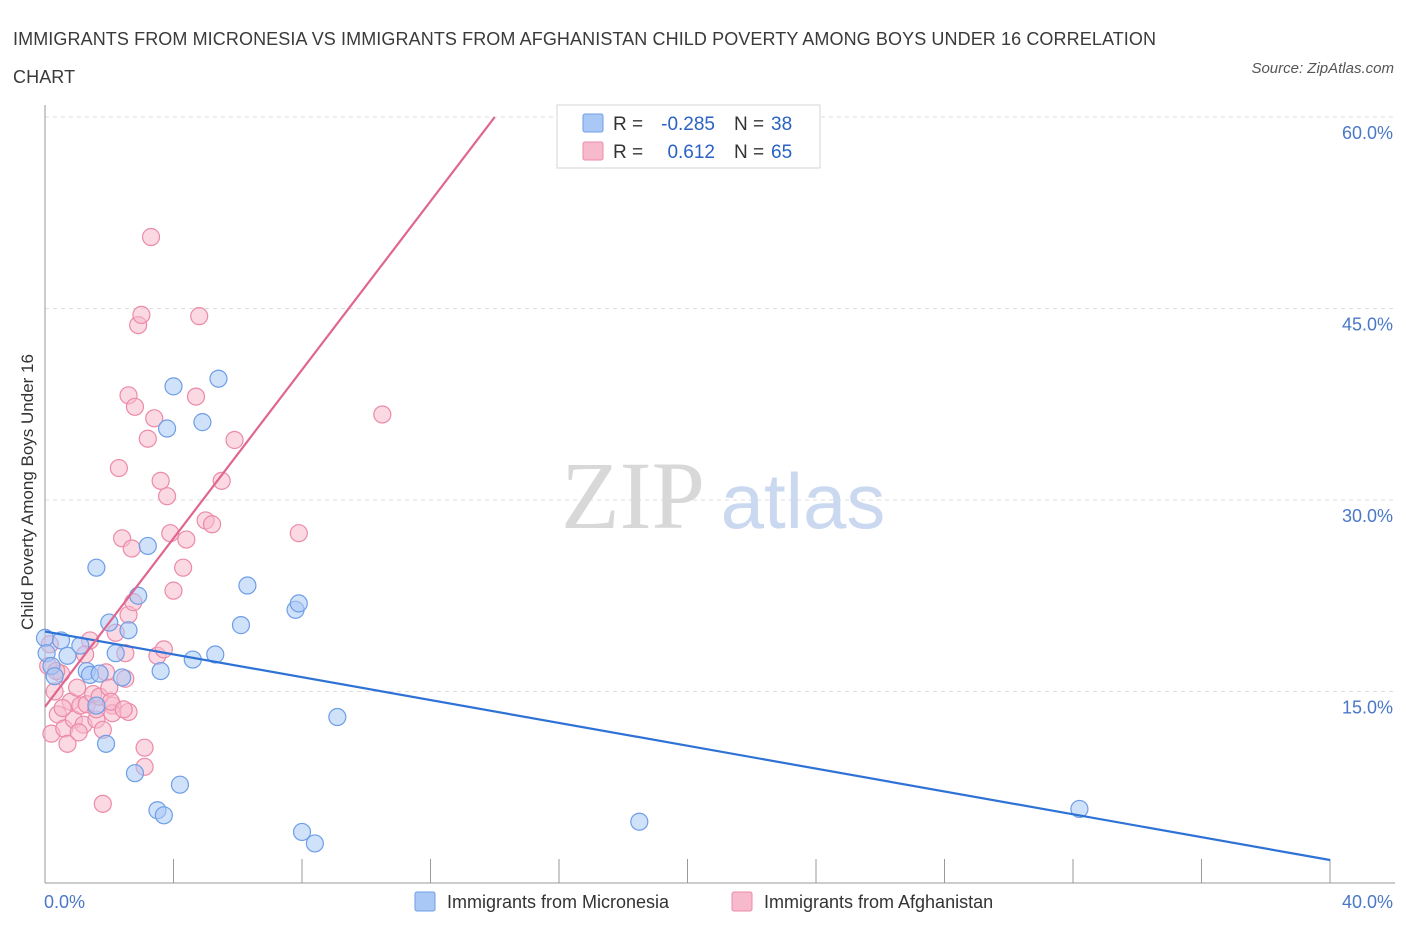 This screenshot has width=1406, height=930. What do you see at coordinates (593, 123) in the screenshot?
I see `legend-swatch-micronesia` at bounding box center [593, 123].